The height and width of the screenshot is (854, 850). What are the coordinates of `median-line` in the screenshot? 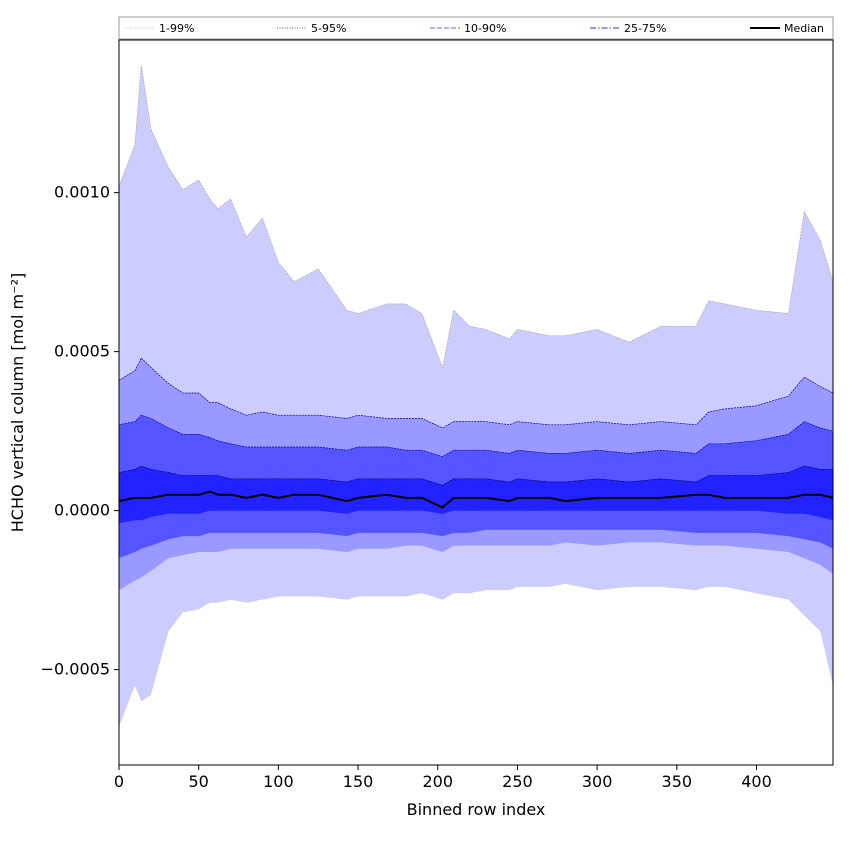 It's located at (476, 499).